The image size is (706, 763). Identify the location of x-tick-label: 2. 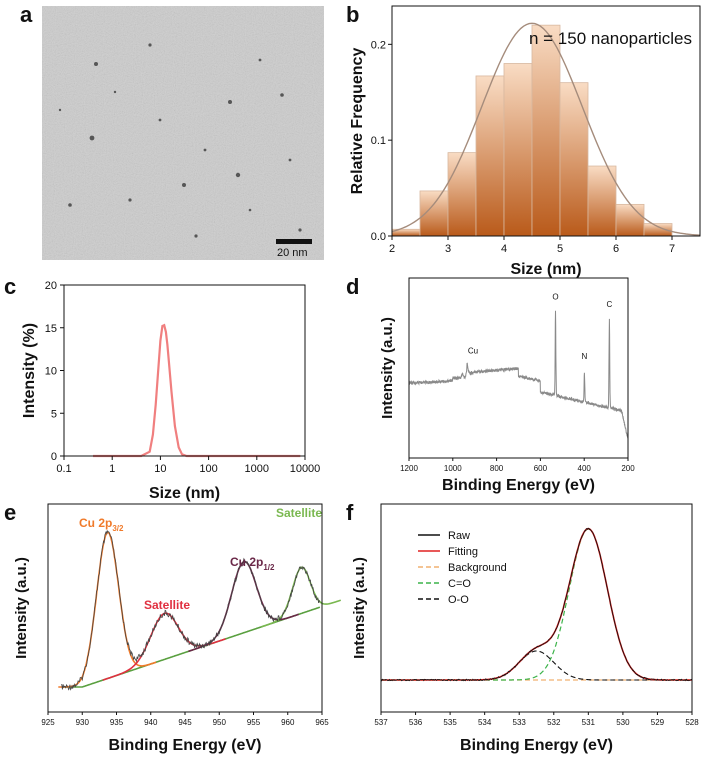
(392, 249).